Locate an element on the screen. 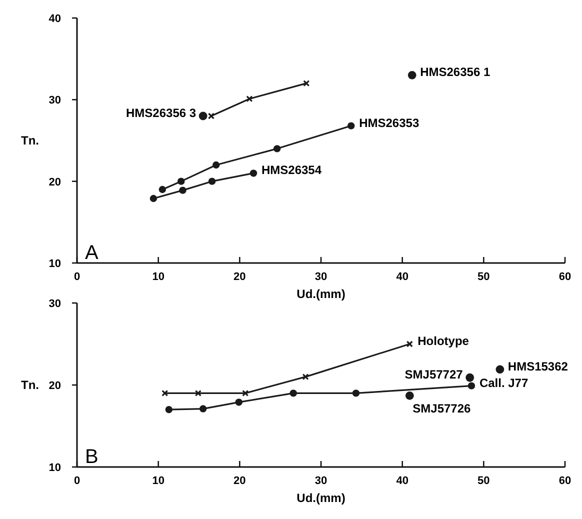 This screenshot has height=519, width=582. series-label: HMS26353 is located at coordinates (389, 123).